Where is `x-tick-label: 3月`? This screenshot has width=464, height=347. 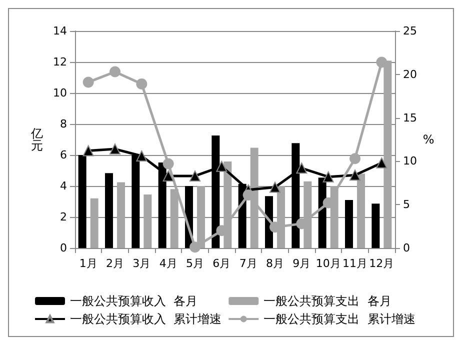
x-tick-label: 3月 is located at coordinates (141, 263).